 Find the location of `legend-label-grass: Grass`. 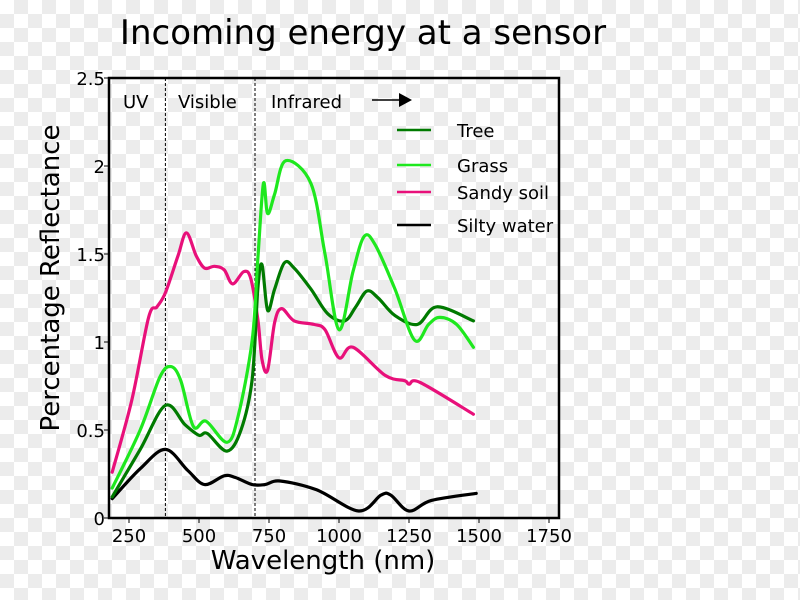

legend-label-grass: Grass is located at coordinates (482, 166).